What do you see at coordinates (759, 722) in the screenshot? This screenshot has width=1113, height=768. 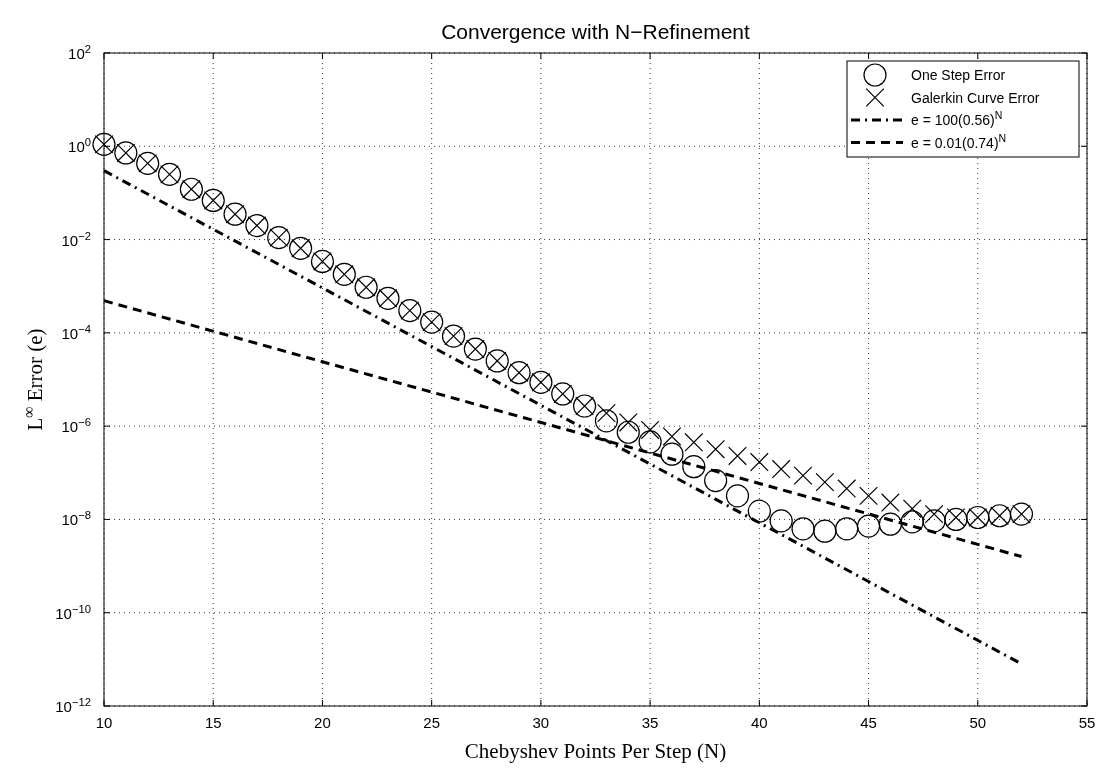 I see `x-tick-label: 40` at bounding box center [759, 722].